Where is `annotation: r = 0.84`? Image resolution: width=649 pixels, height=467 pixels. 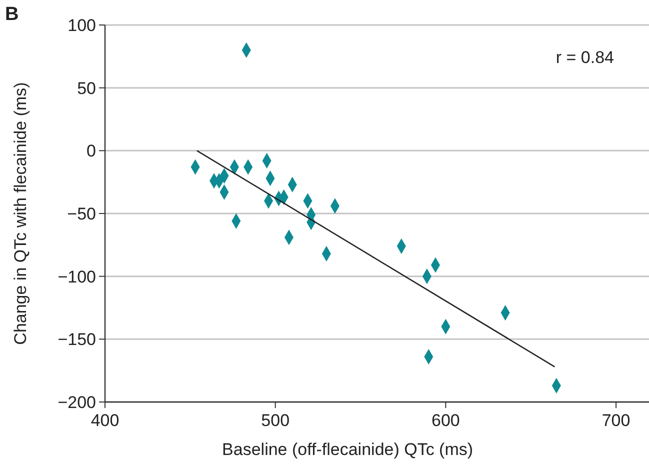 annotation: r = 0.84 is located at coordinates (585, 57).